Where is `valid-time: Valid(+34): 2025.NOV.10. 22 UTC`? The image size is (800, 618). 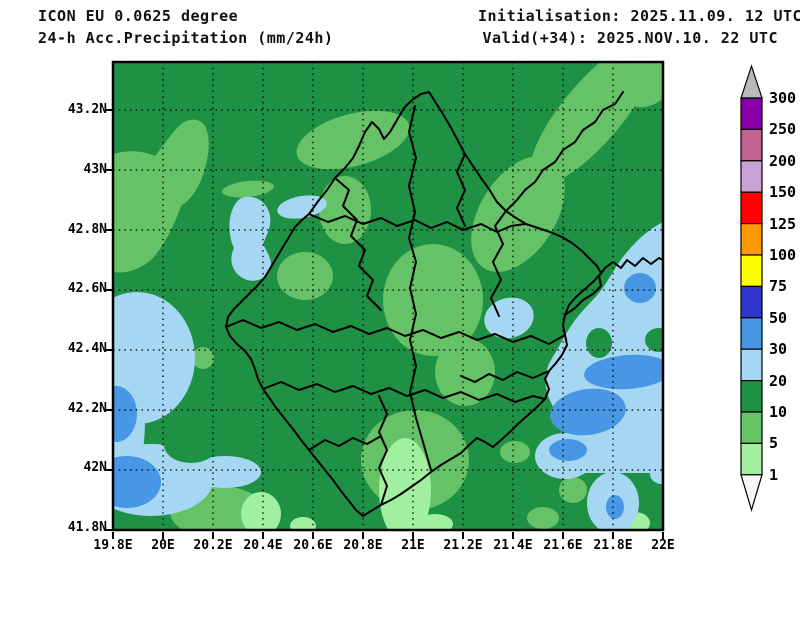
valid-time: Valid(+34): 2025.NOV.10. 22 UTC is located at coordinates (630, 38).